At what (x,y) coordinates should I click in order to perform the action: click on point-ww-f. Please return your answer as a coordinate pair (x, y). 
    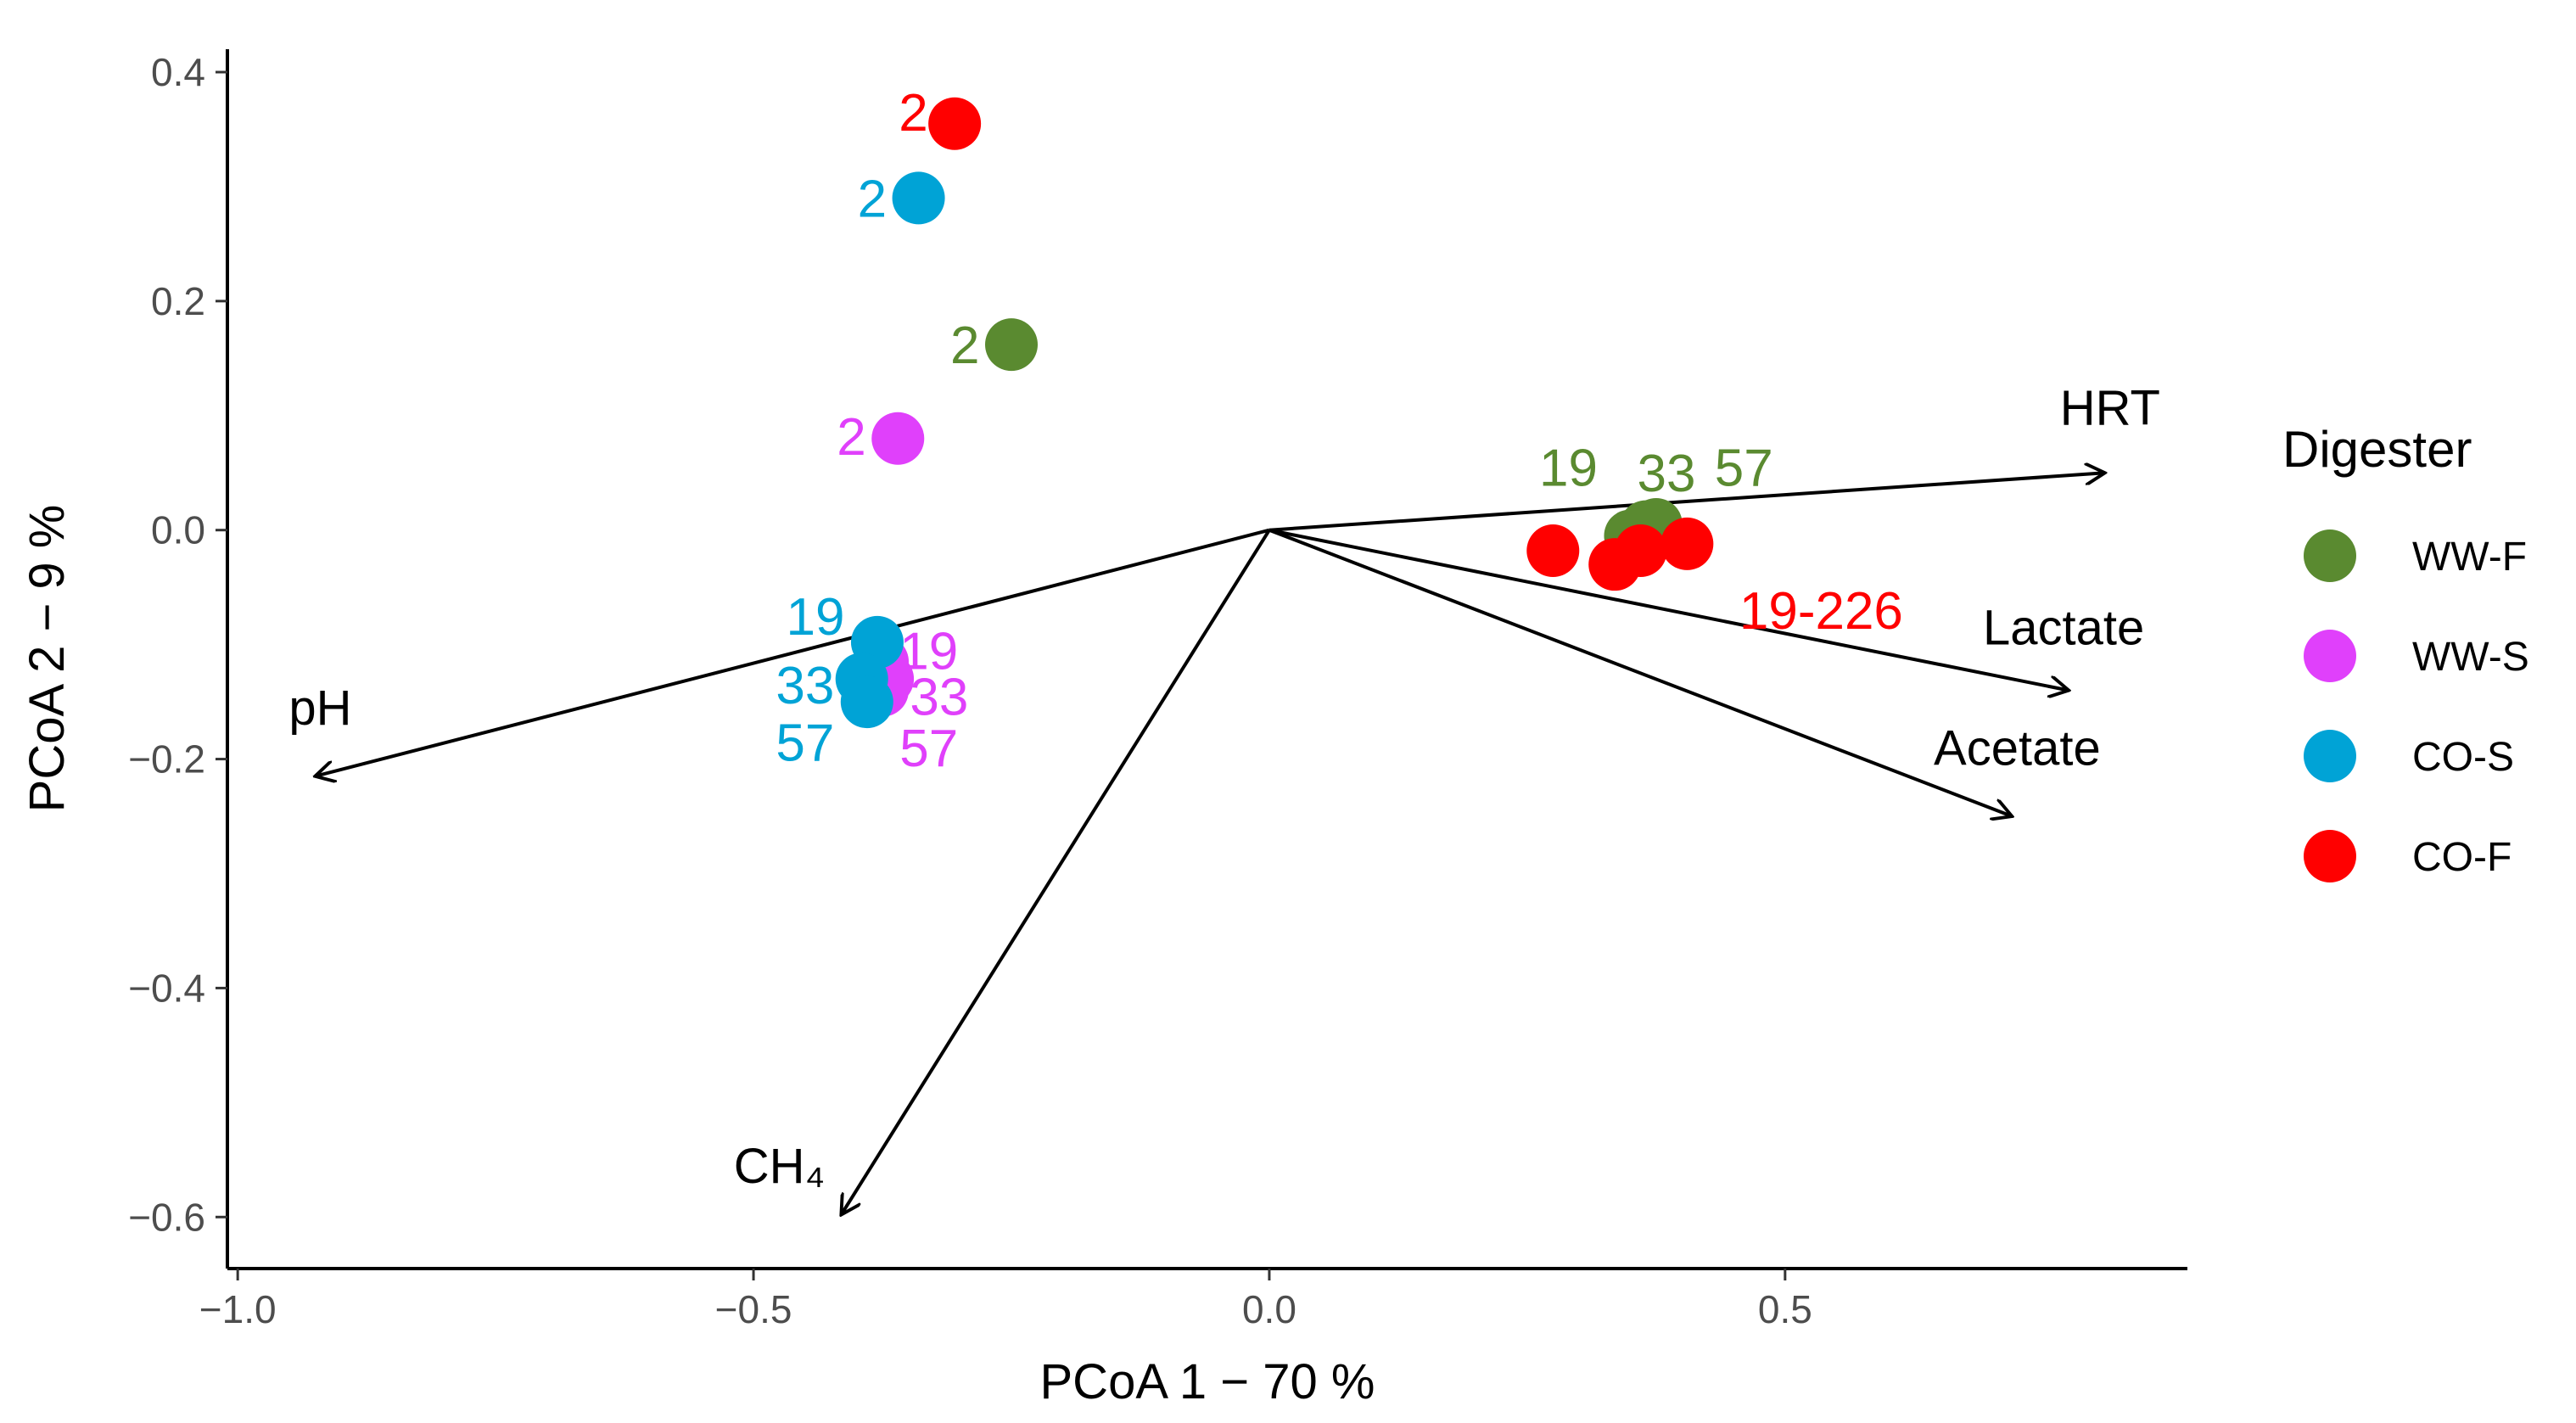
    Looking at the image, I should click on (1011, 345).